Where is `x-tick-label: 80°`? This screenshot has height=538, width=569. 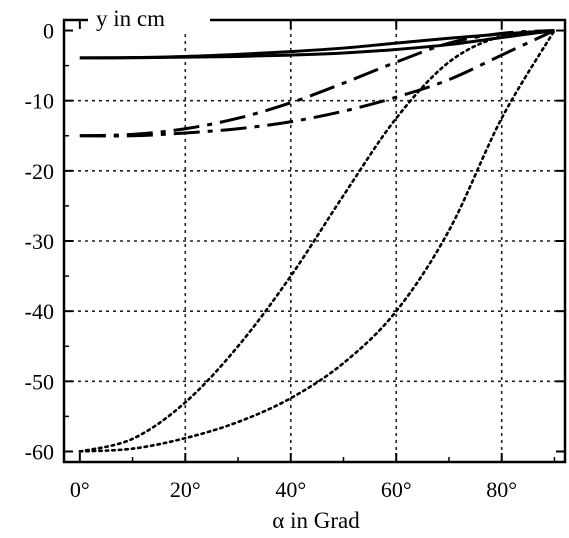
x-tick-label: 80° is located at coordinates (501, 489).